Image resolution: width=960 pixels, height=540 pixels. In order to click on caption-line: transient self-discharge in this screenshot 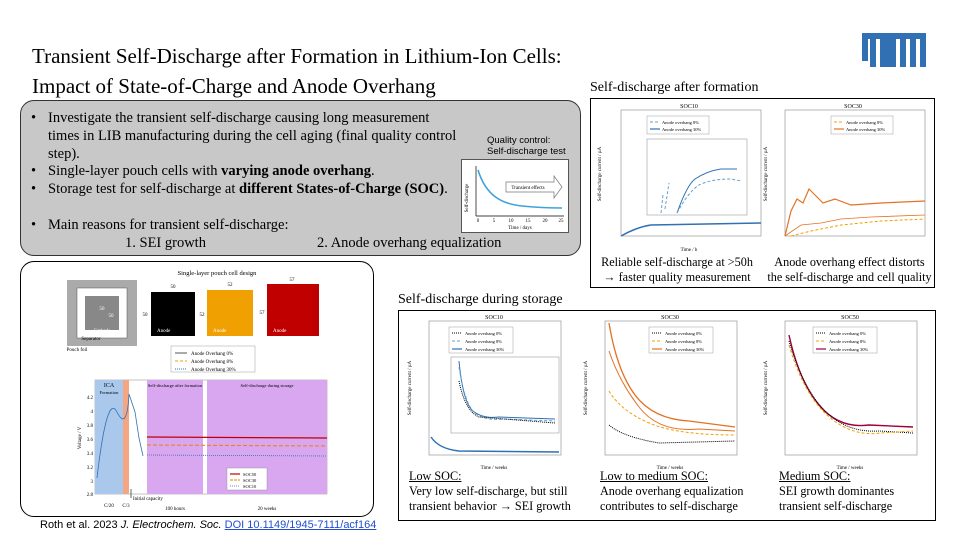, I will do `click(836, 506)`.